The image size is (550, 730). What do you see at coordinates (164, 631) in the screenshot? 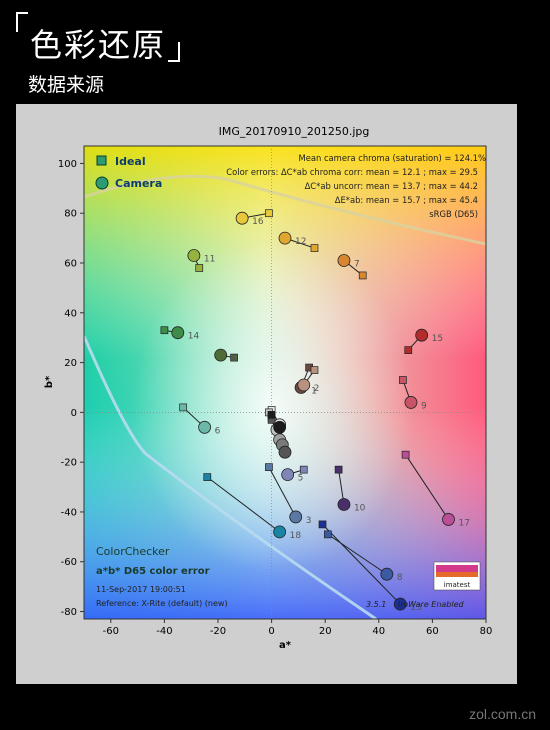
I see `x-tick-label: -40` at bounding box center [164, 631].